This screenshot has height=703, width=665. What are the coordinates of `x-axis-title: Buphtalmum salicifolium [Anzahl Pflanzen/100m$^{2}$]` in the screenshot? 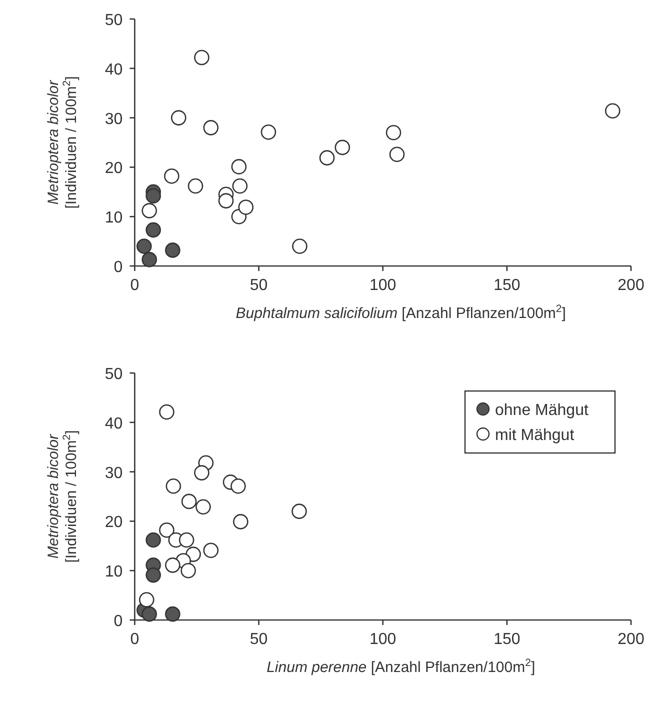 It's located at (401, 312).